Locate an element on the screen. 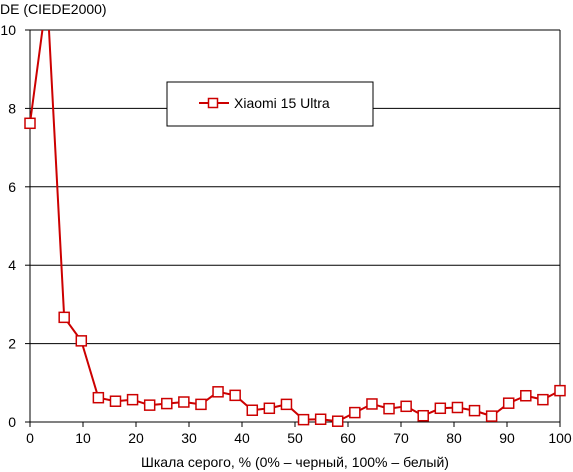  legend: Xiaomi 15 Ultra is located at coordinates (270, 104).